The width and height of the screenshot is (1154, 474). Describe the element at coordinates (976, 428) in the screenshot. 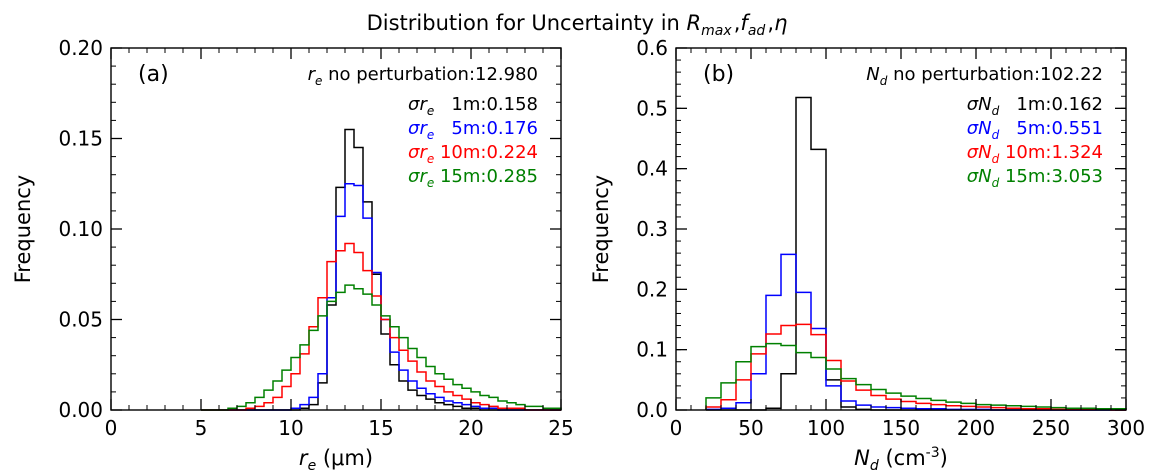

I see `x-tick-label: 200` at that location.